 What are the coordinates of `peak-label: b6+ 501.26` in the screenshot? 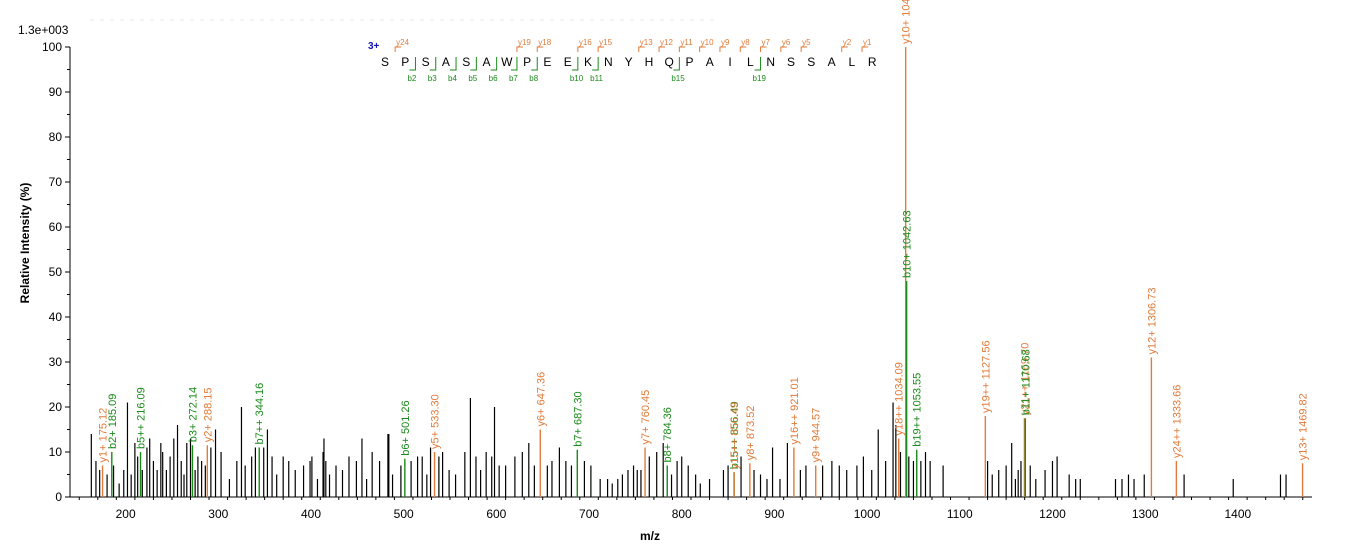 It's located at (406, 427).